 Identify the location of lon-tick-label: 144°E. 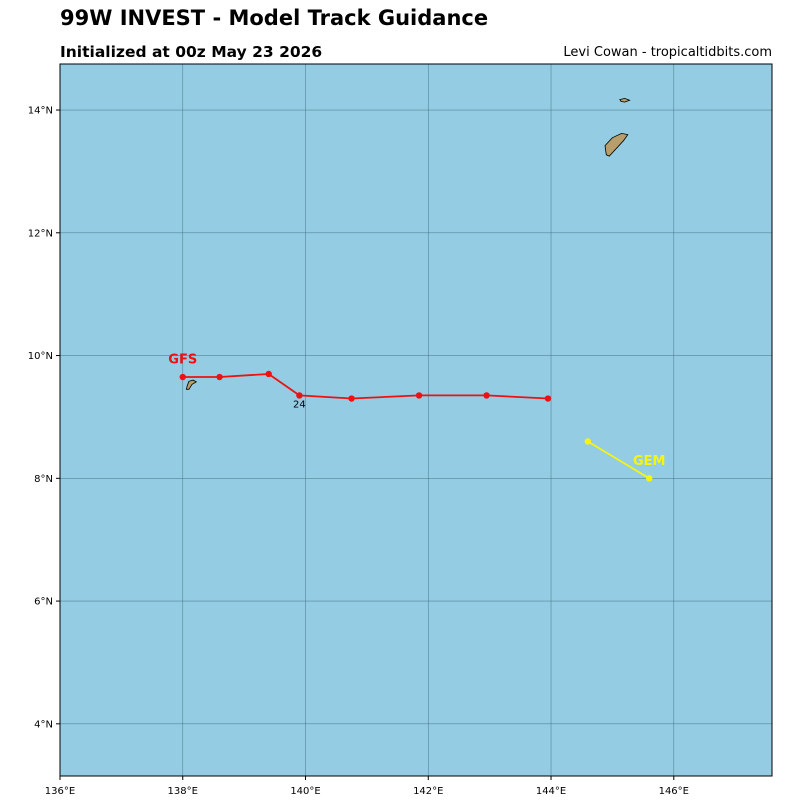
(551, 791).